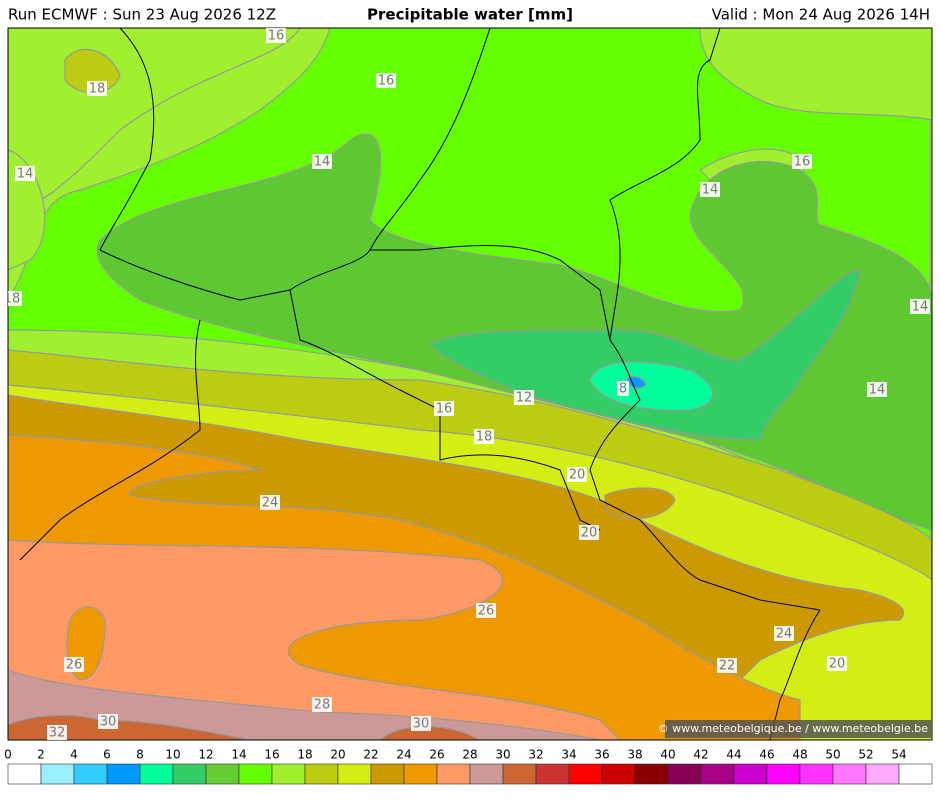 The width and height of the screenshot is (940, 800). I want to click on contour-label: 8, so click(623, 389).